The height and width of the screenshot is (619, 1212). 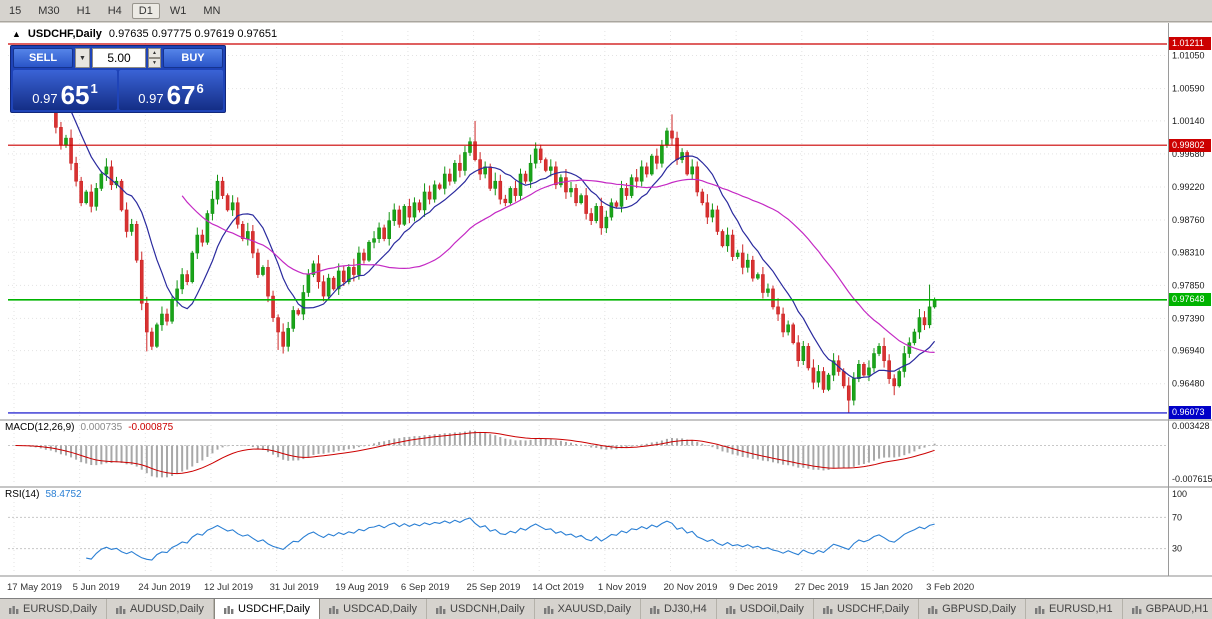 What do you see at coordinates (43, 494) in the screenshot?
I see `rsi-label: RSI(14) 58.4752` at bounding box center [43, 494].